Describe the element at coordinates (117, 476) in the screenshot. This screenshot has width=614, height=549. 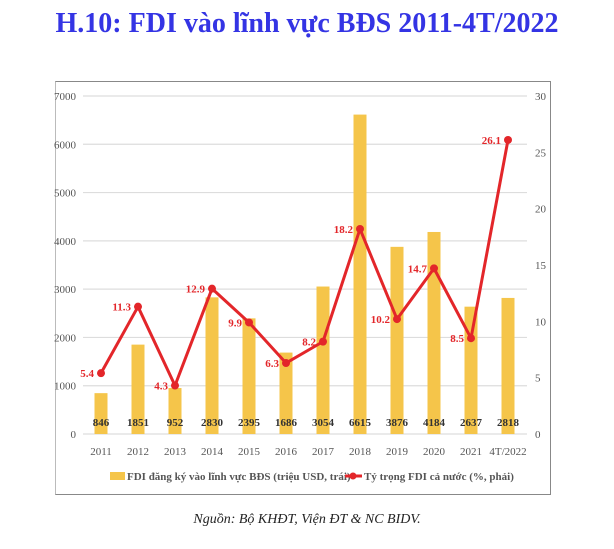
I see `legend-bar-swatch` at that location.